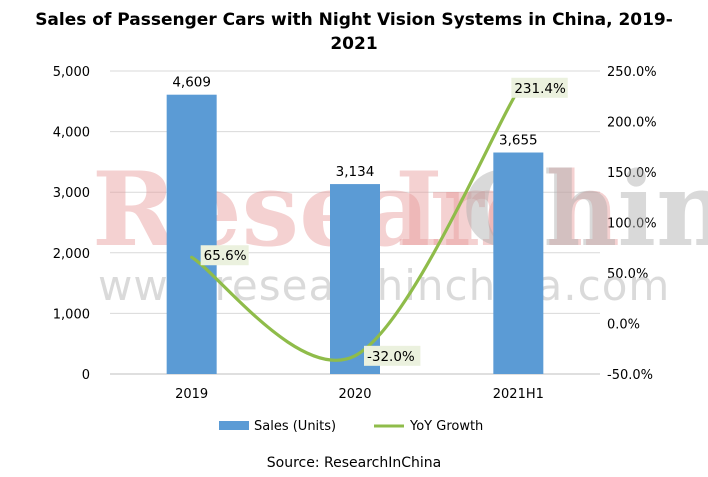 The height and width of the screenshot is (477, 708). Describe the element at coordinates (630, 375) in the screenshot. I see `y-right-tick-label: -50.0%` at that location.